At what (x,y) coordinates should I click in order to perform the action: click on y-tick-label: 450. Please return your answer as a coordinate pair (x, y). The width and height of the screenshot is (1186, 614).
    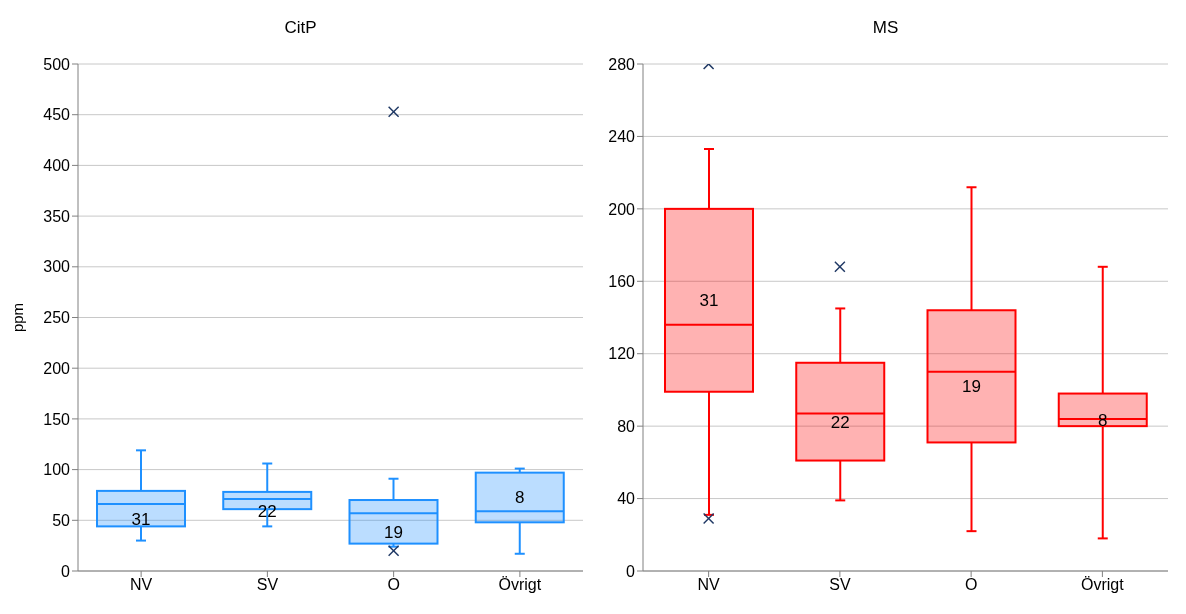
    Looking at the image, I should click on (57, 115).